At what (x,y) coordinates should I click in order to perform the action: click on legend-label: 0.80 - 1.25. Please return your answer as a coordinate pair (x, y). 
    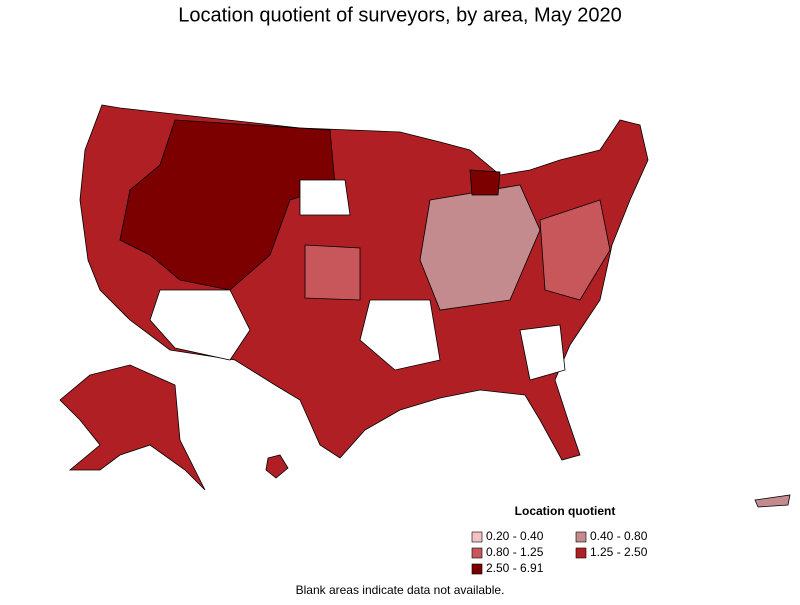
    Looking at the image, I should click on (515, 552).